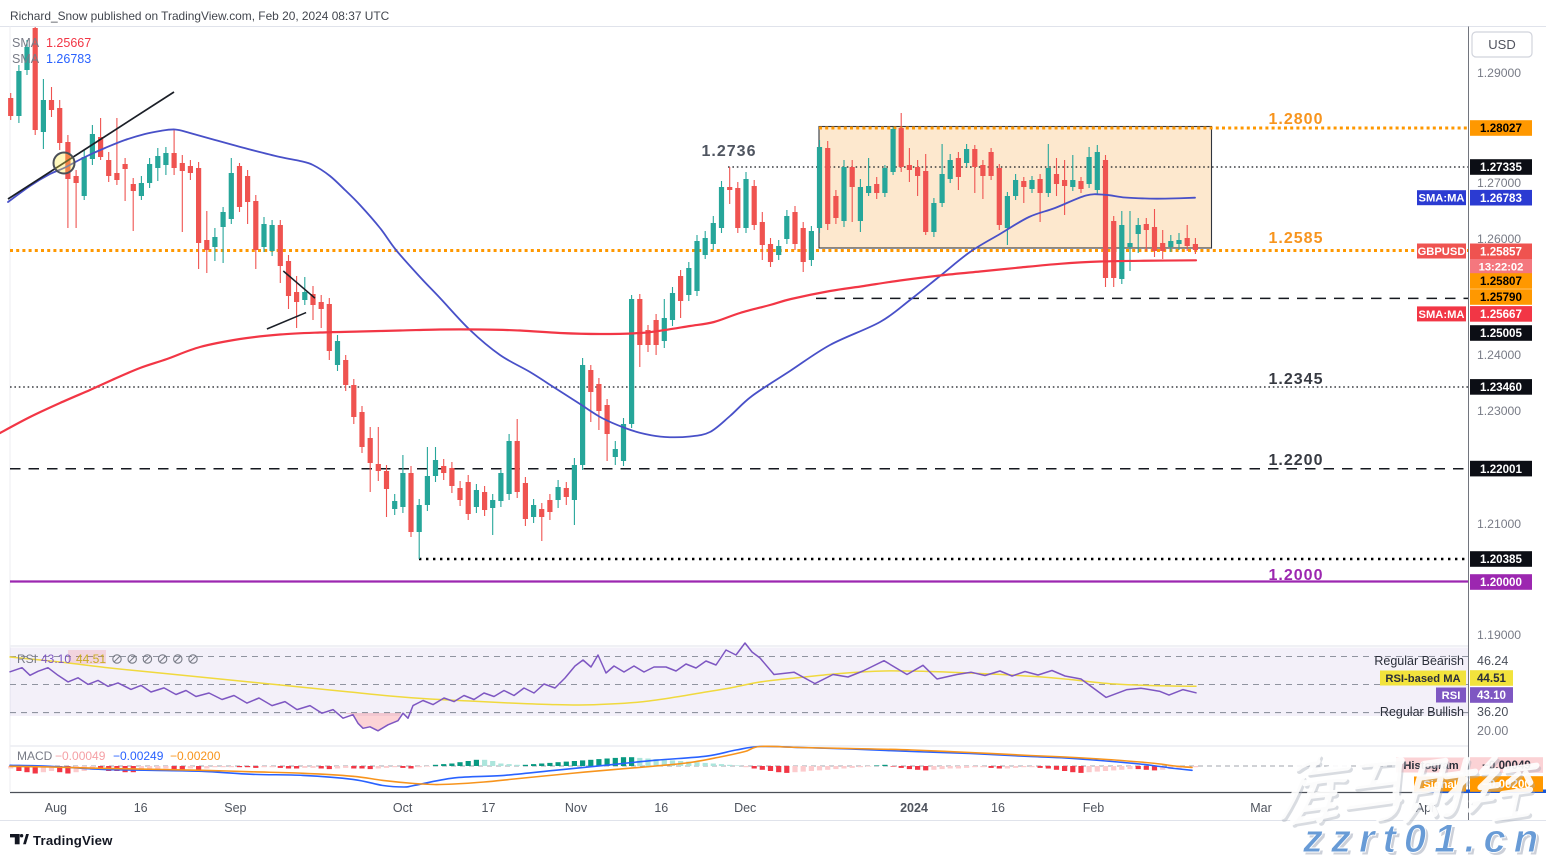 The height and width of the screenshot is (862, 1546). What do you see at coordinates (1499, 73) in the screenshot?
I see `svg-text: 1.29000` at bounding box center [1499, 73].